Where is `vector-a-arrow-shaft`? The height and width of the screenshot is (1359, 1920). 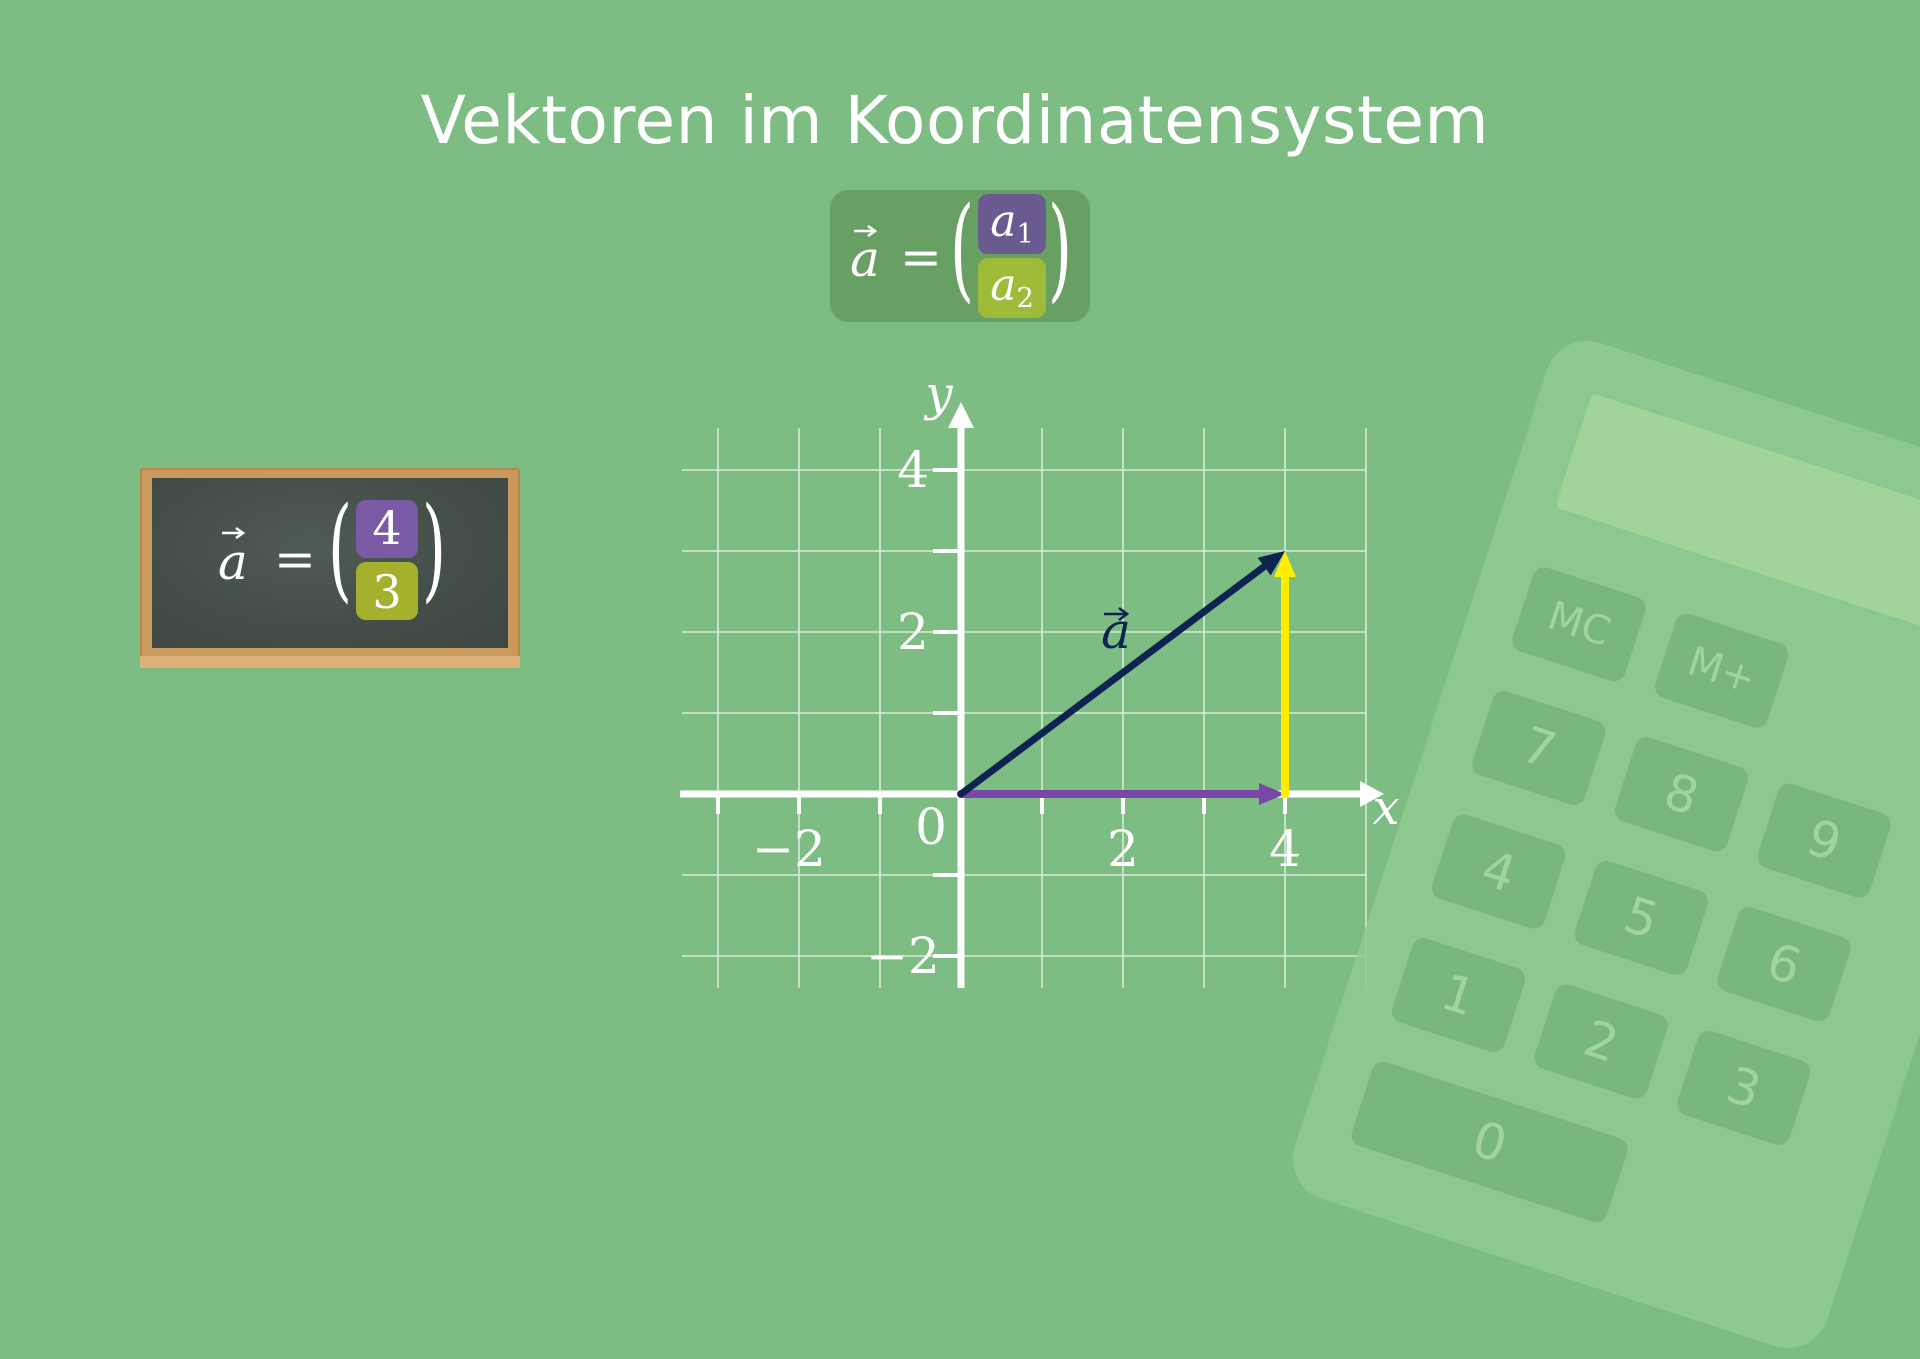
vector-a-arrow-shaft is located at coordinates (1112, 680).